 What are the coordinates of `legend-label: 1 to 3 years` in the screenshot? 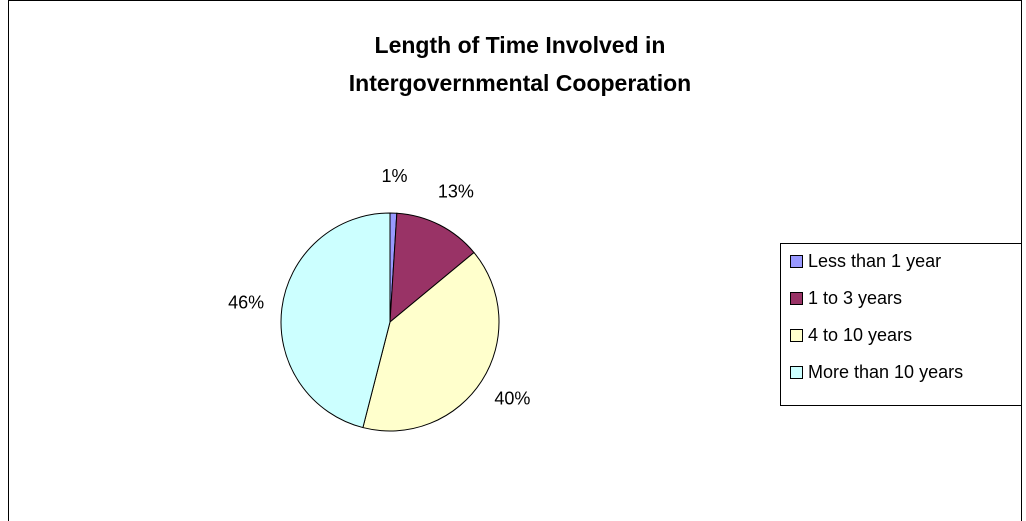 It's located at (855, 298).